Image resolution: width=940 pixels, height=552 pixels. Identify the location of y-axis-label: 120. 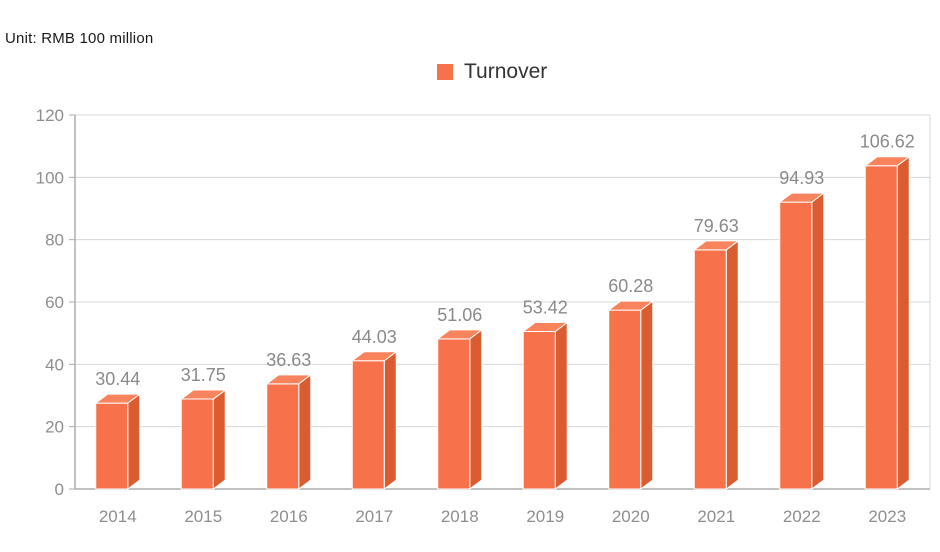
(50, 115).